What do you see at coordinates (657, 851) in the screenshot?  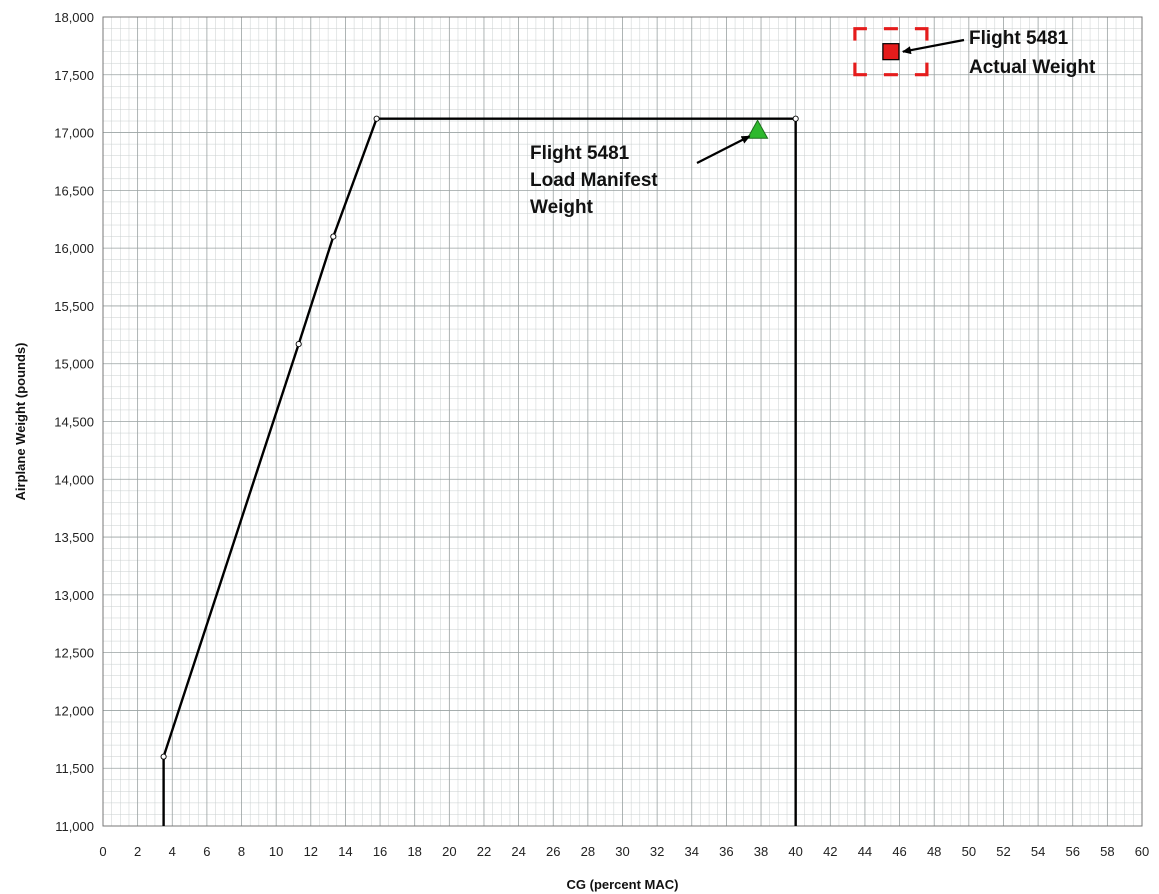 I see `x-tick-label: 32` at bounding box center [657, 851].